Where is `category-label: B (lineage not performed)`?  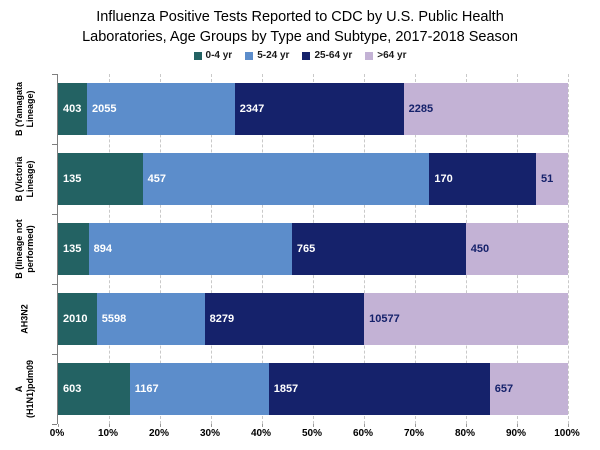 category-label: B (lineage not performed) is located at coordinates (24, 249).